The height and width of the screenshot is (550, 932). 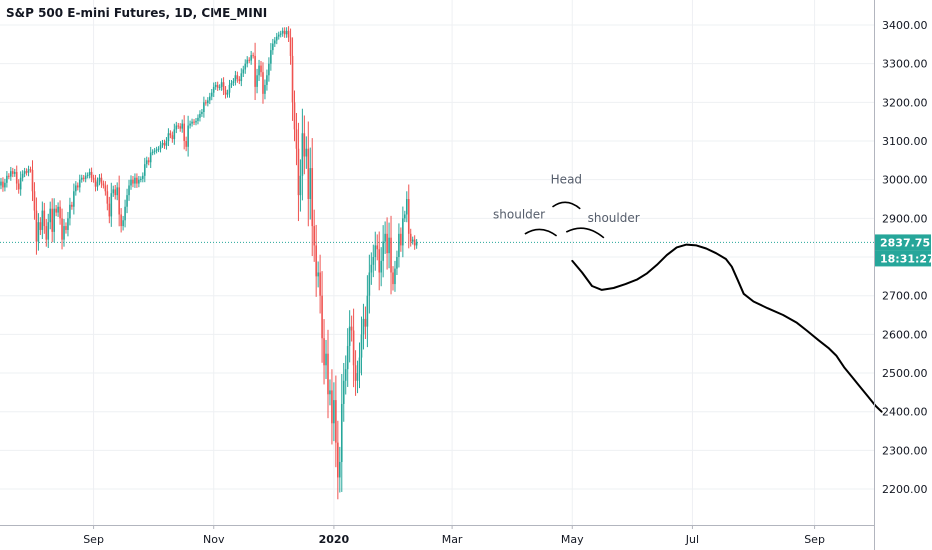 I want to click on projection-curve, so click(x=727, y=328).